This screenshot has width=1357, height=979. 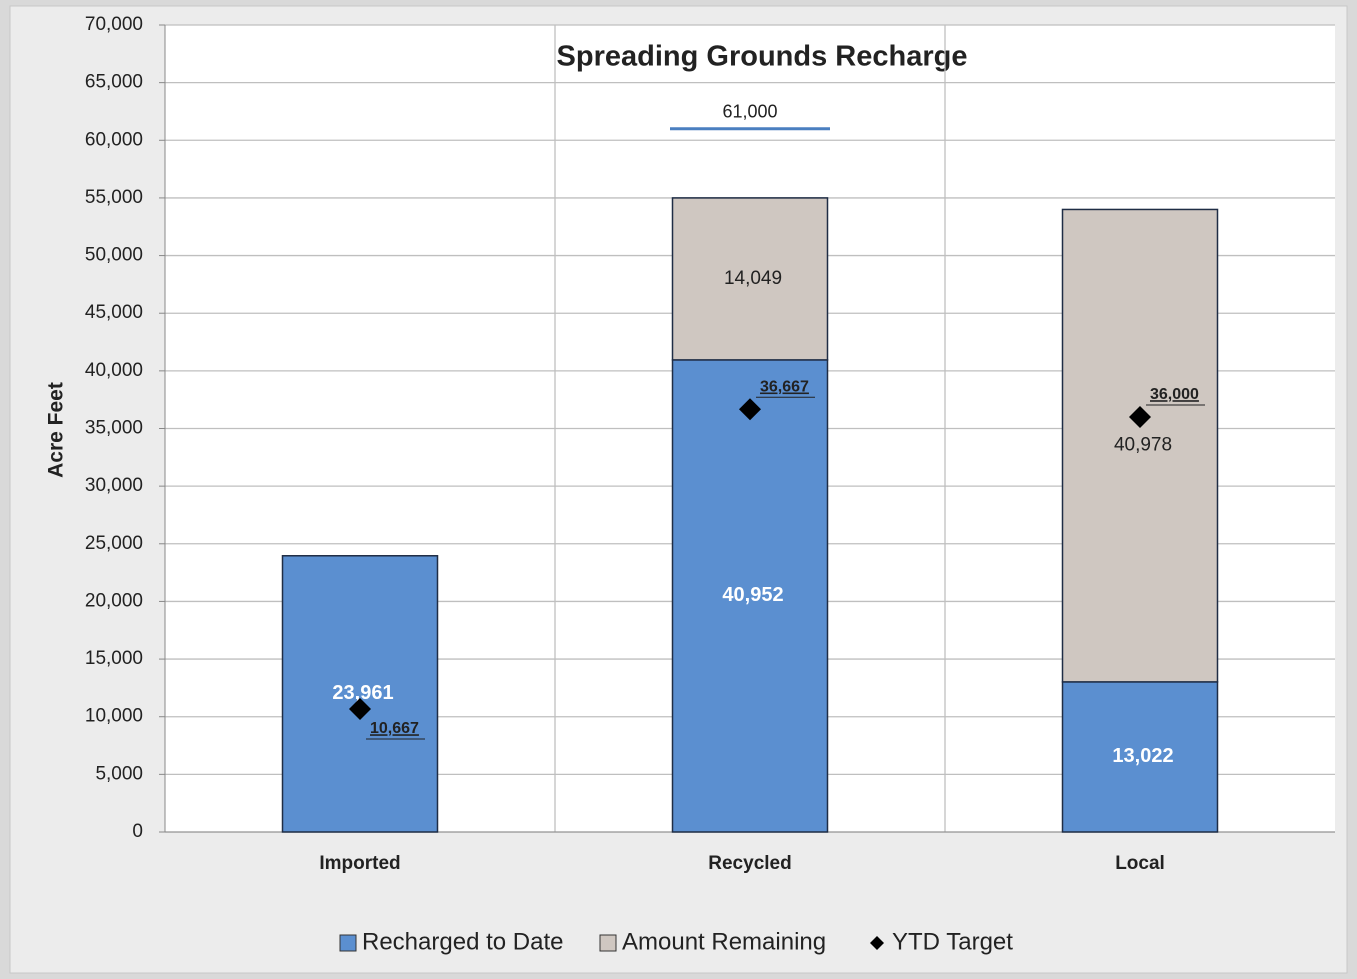 I want to click on y-tick-label: 40,000, so click(x=114, y=370).